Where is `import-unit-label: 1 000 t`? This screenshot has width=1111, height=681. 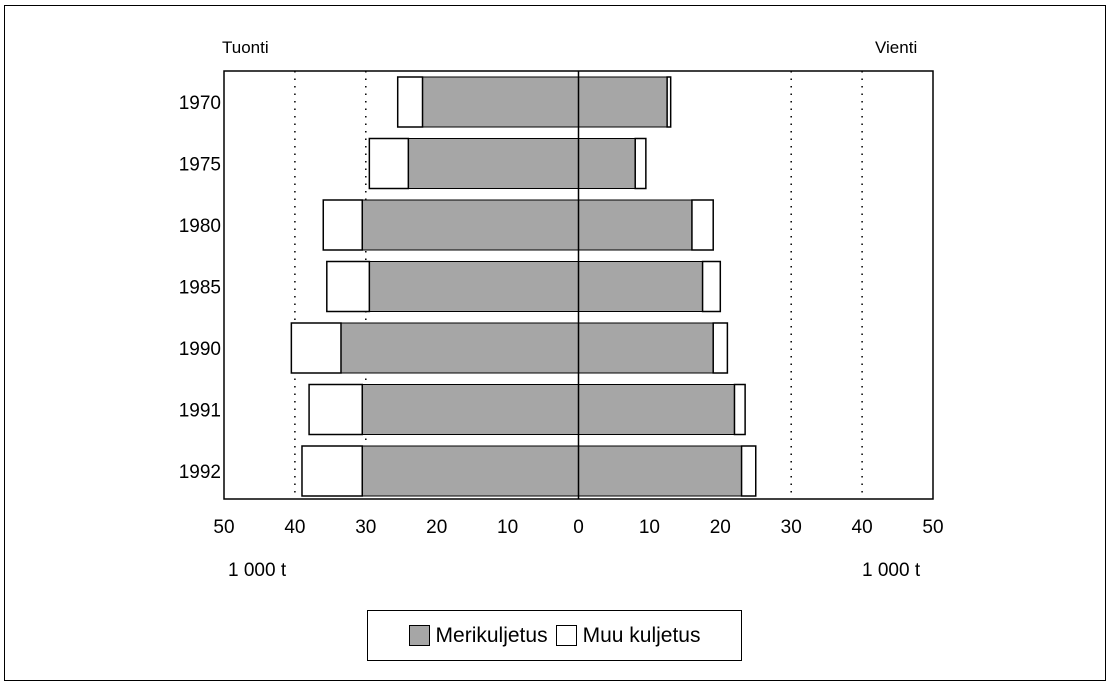 import-unit-label: 1 000 t is located at coordinates (257, 570).